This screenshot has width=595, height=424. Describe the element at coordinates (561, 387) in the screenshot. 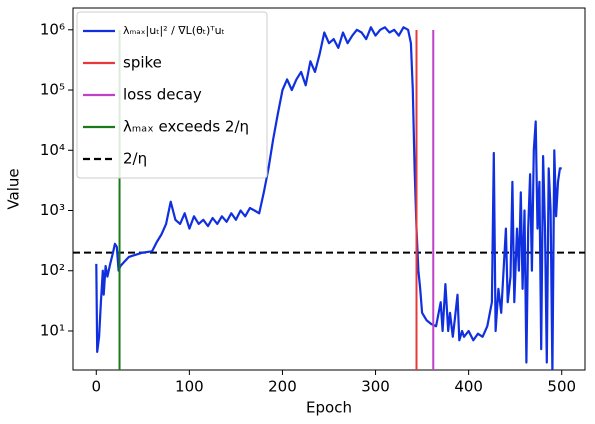

I see `x-tick-label: 500` at that location.